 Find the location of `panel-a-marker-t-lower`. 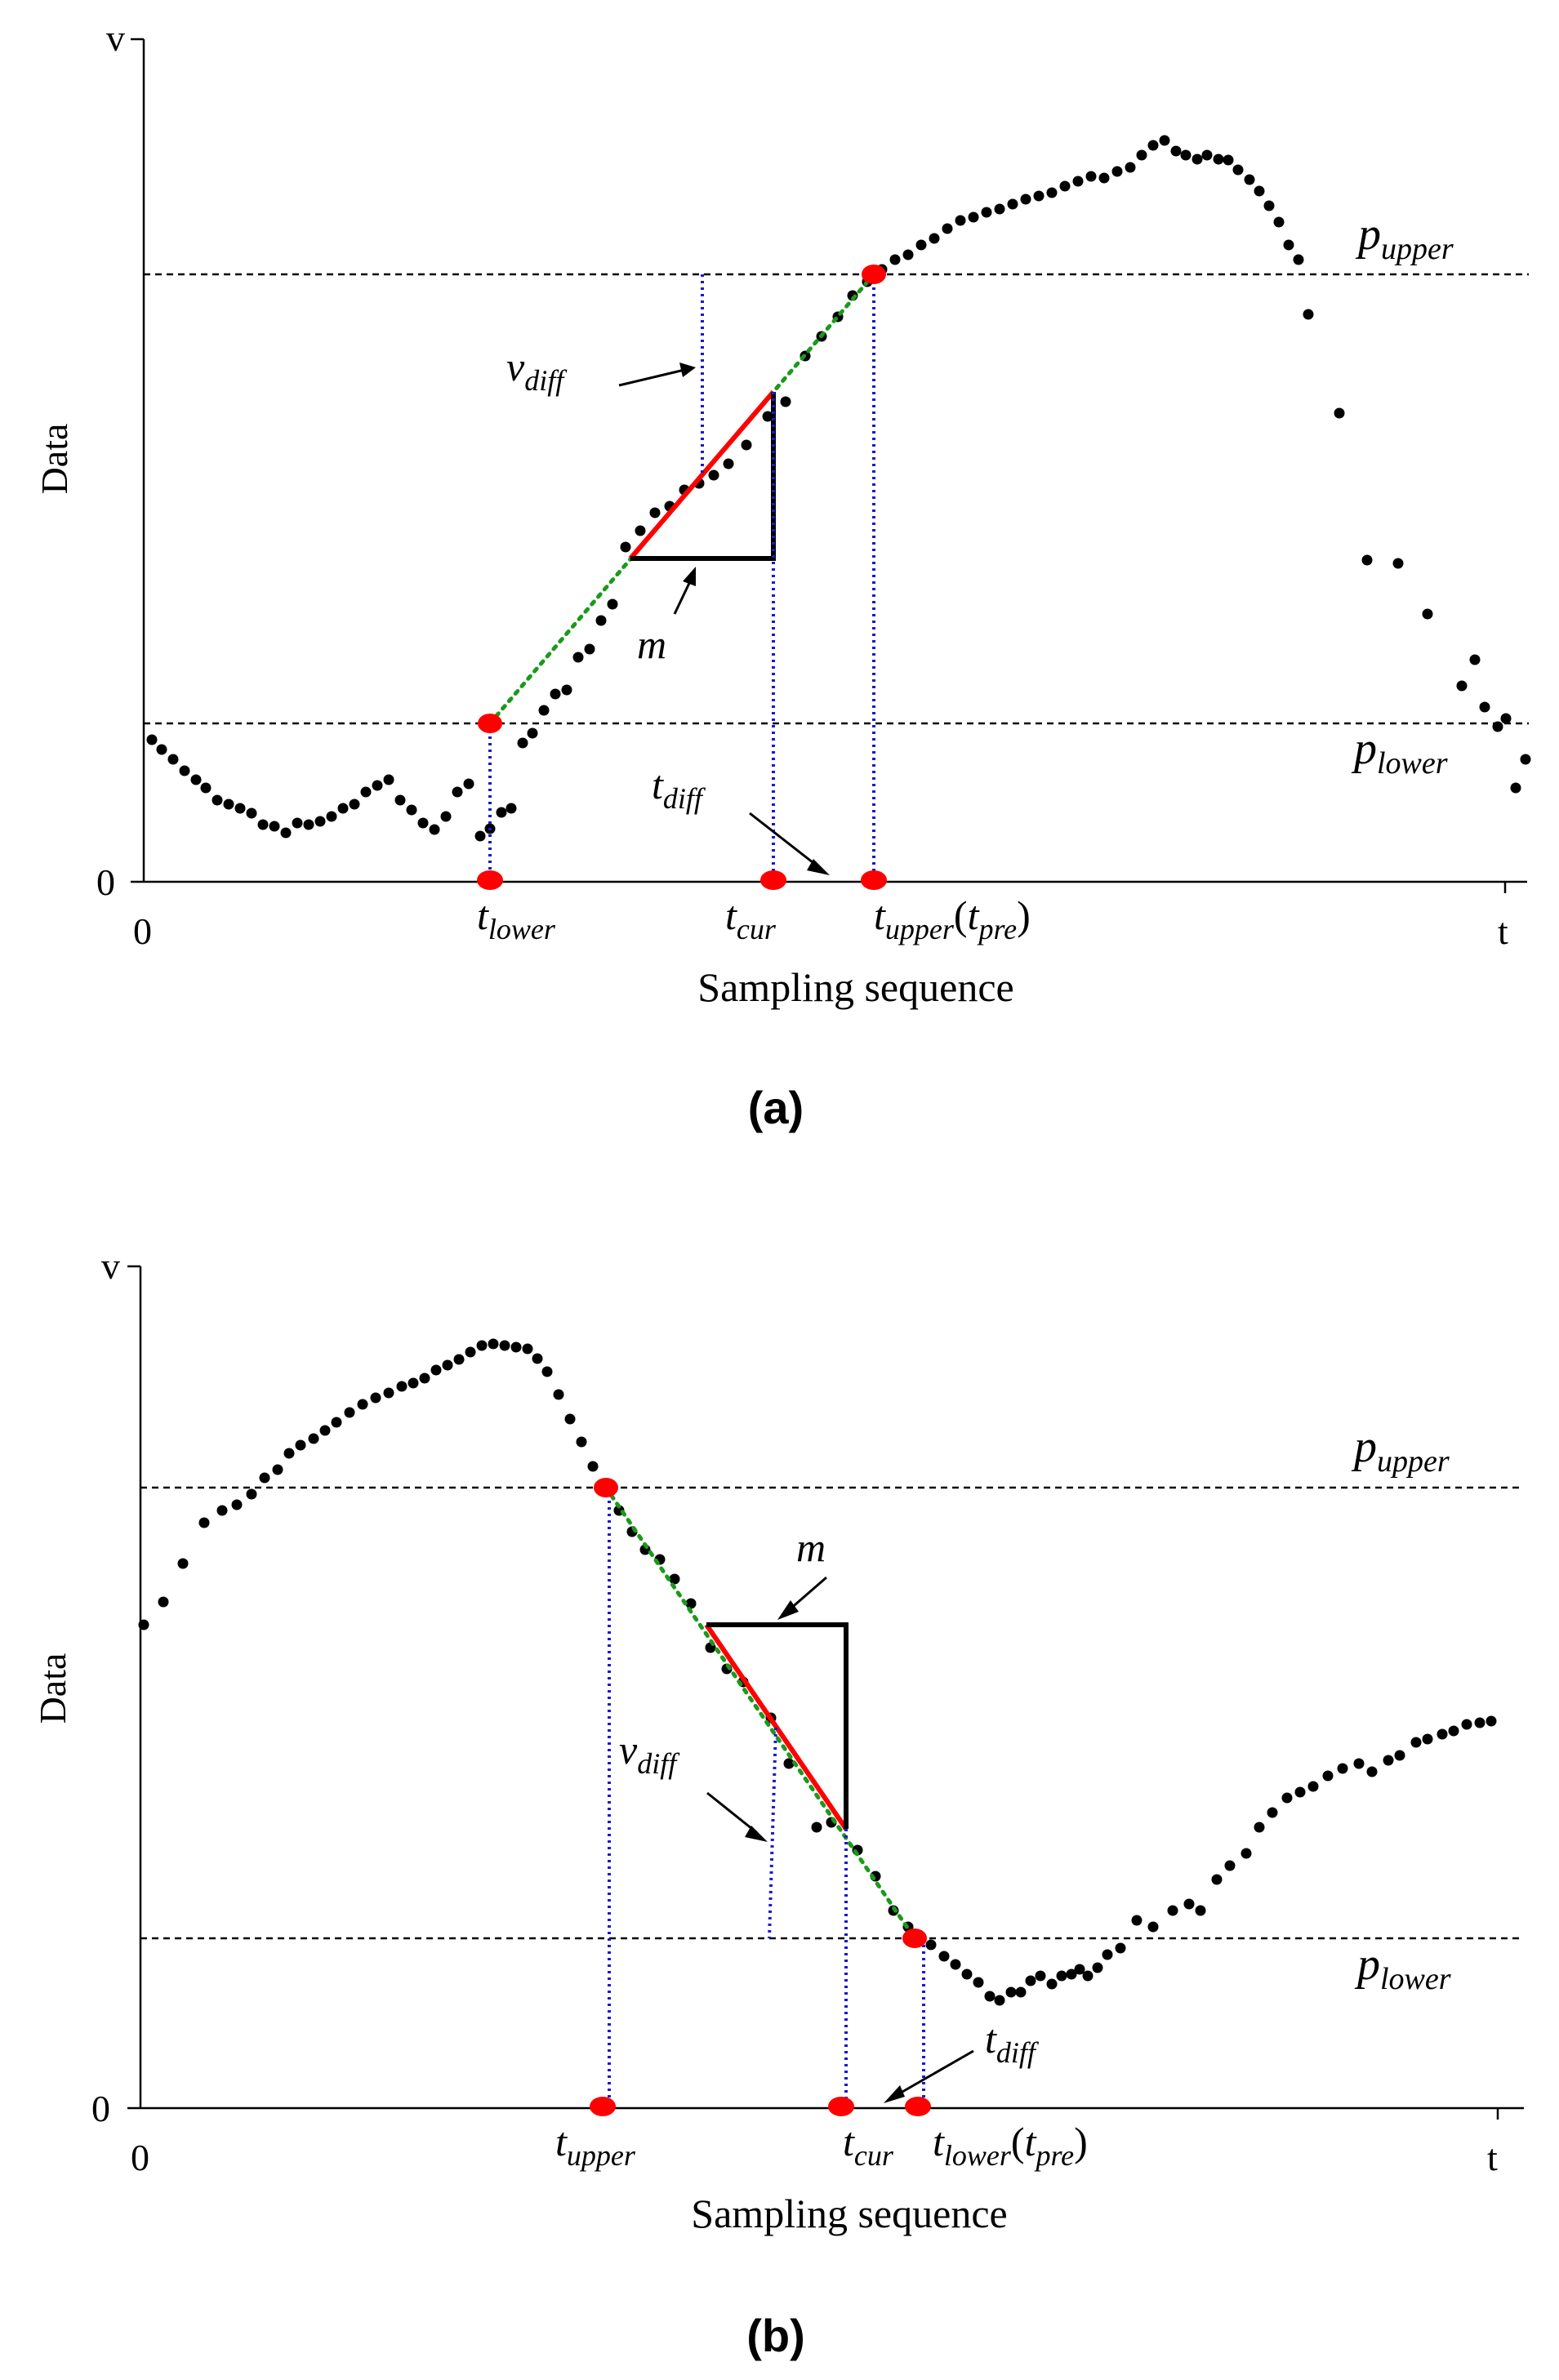

panel-a-marker-t-lower is located at coordinates (490, 880).